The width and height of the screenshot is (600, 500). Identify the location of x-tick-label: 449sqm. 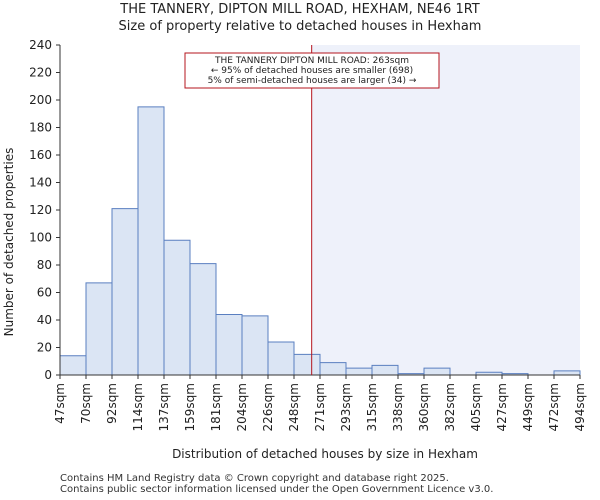
(528, 407).